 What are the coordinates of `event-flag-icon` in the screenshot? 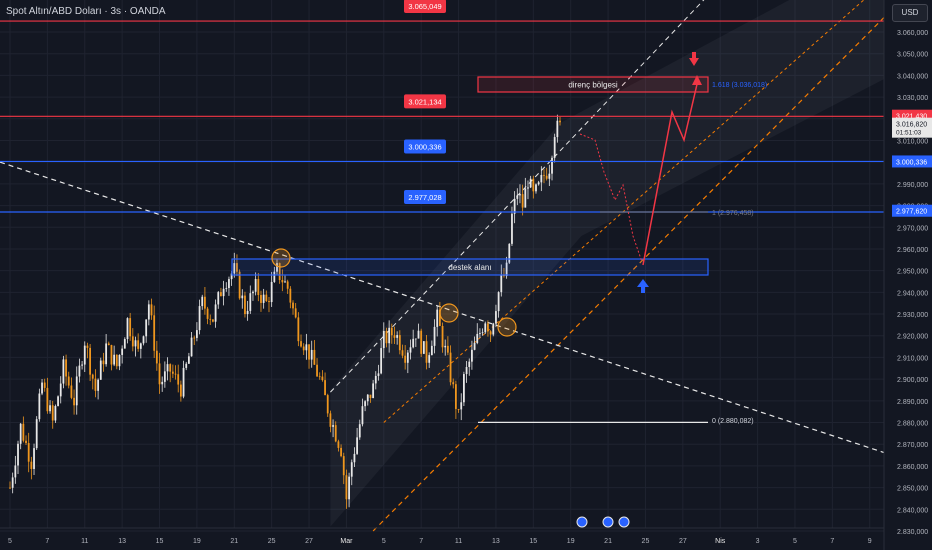 It's located at (582, 522).